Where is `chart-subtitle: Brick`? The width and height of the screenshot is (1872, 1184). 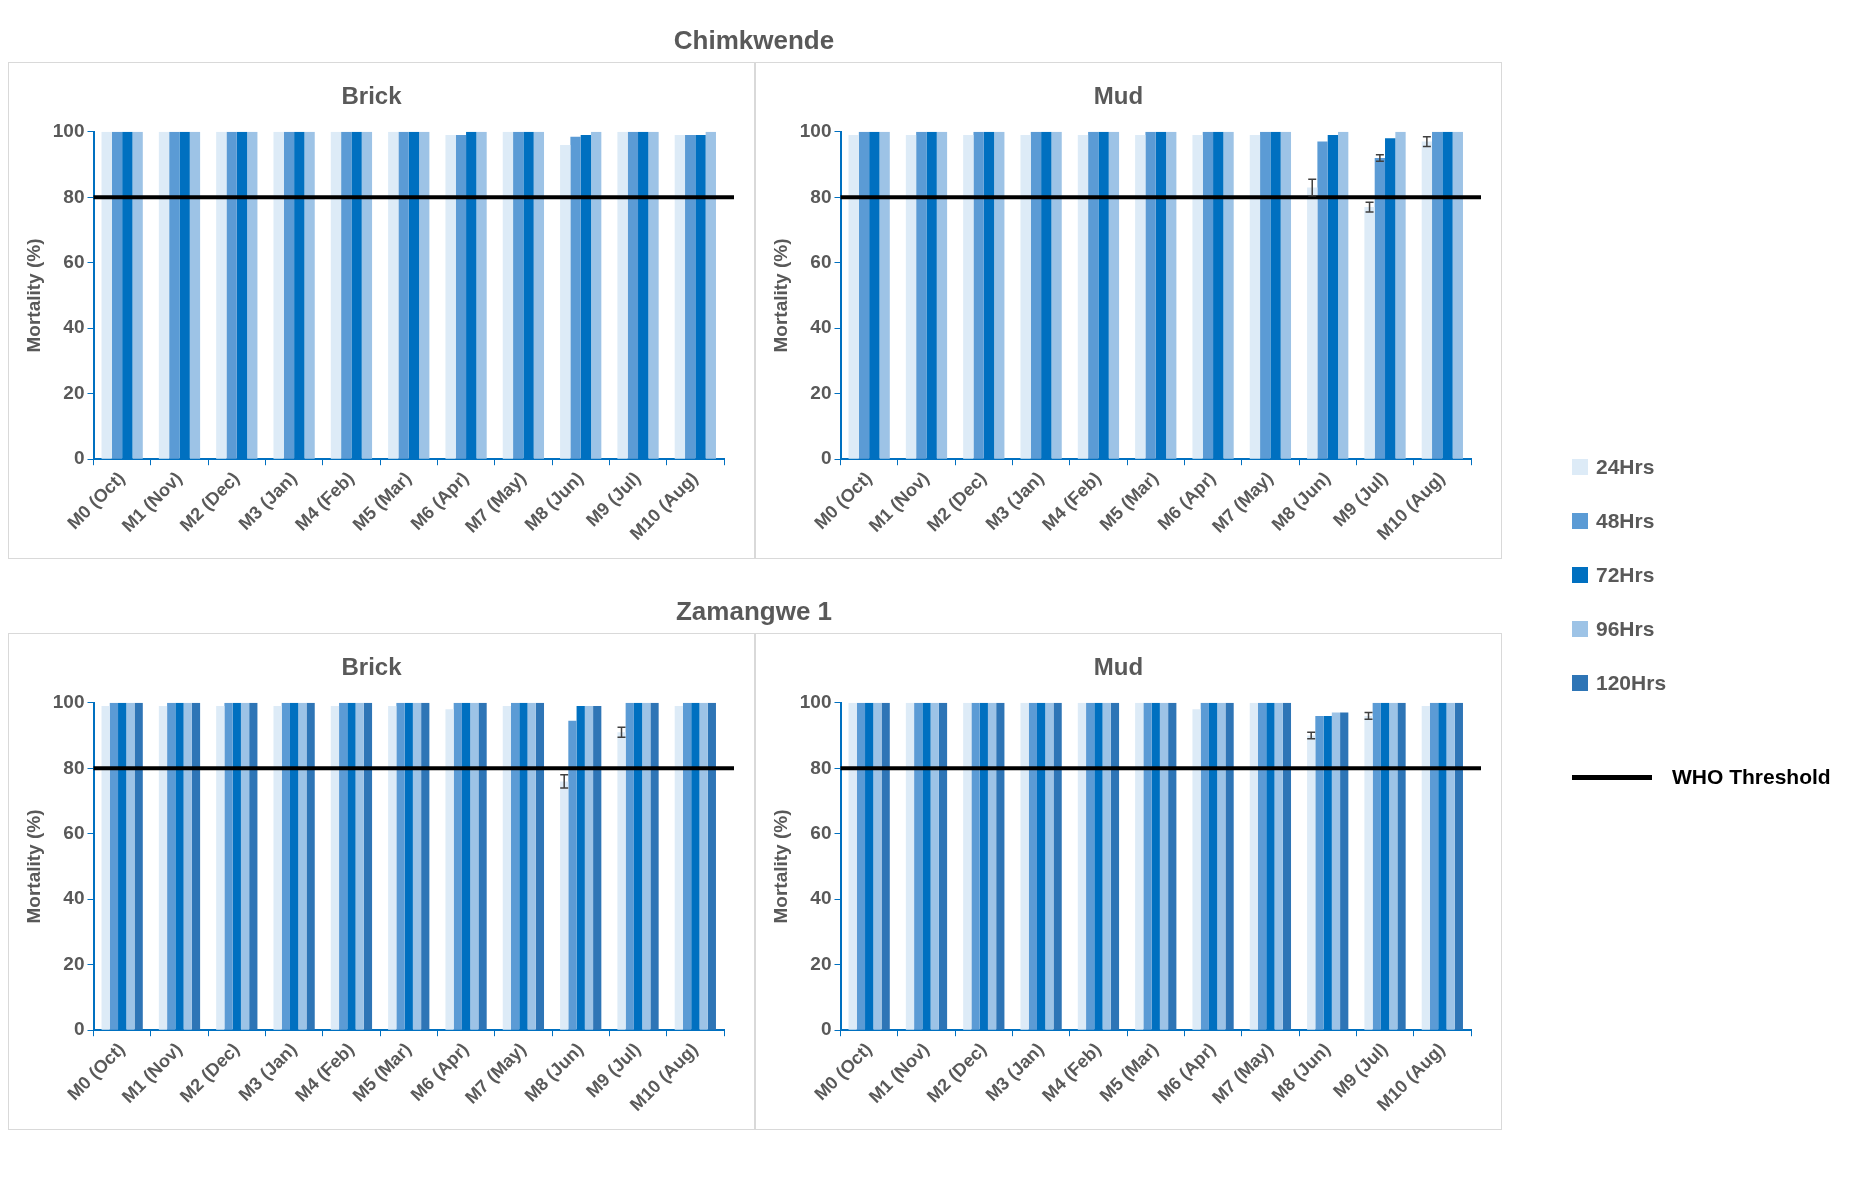
chart-subtitle: Brick is located at coordinates (372, 96).